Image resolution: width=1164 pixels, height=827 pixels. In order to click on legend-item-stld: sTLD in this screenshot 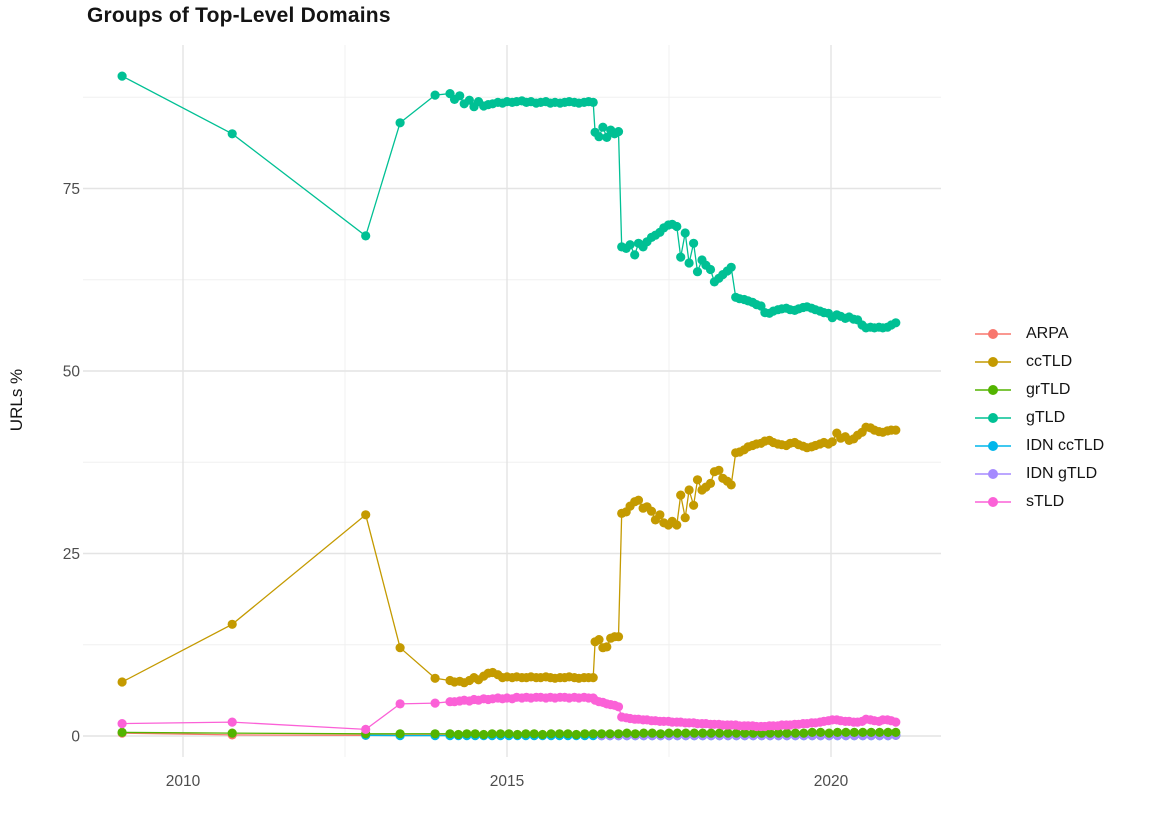, I will do `click(1039, 502)`.